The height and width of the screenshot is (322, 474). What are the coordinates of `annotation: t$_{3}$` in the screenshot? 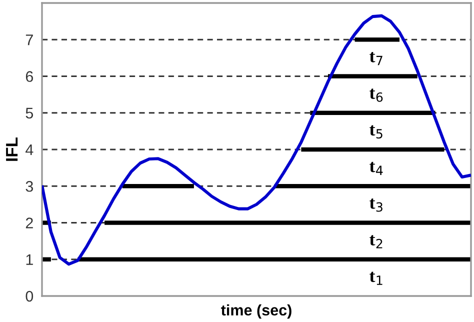 It's located at (376, 205).